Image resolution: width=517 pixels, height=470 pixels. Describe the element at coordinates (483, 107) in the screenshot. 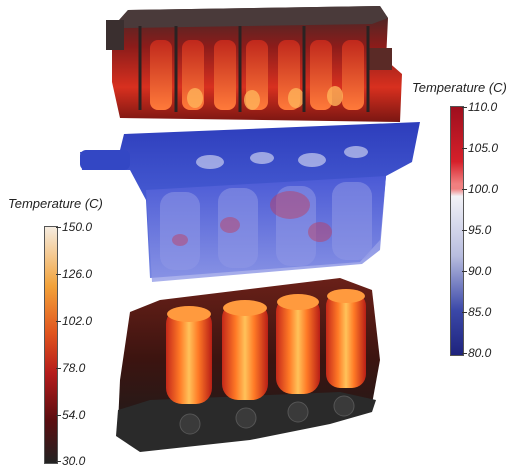

I see `tick-high-1: 110.0` at that location.